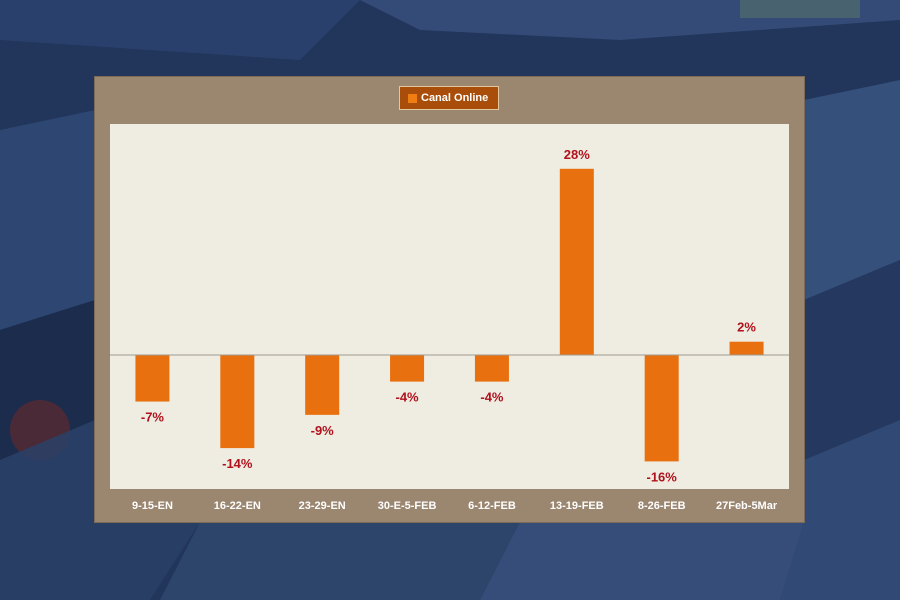 The image size is (900, 600). What do you see at coordinates (412, 98) in the screenshot?
I see `legend-swatch` at bounding box center [412, 98].